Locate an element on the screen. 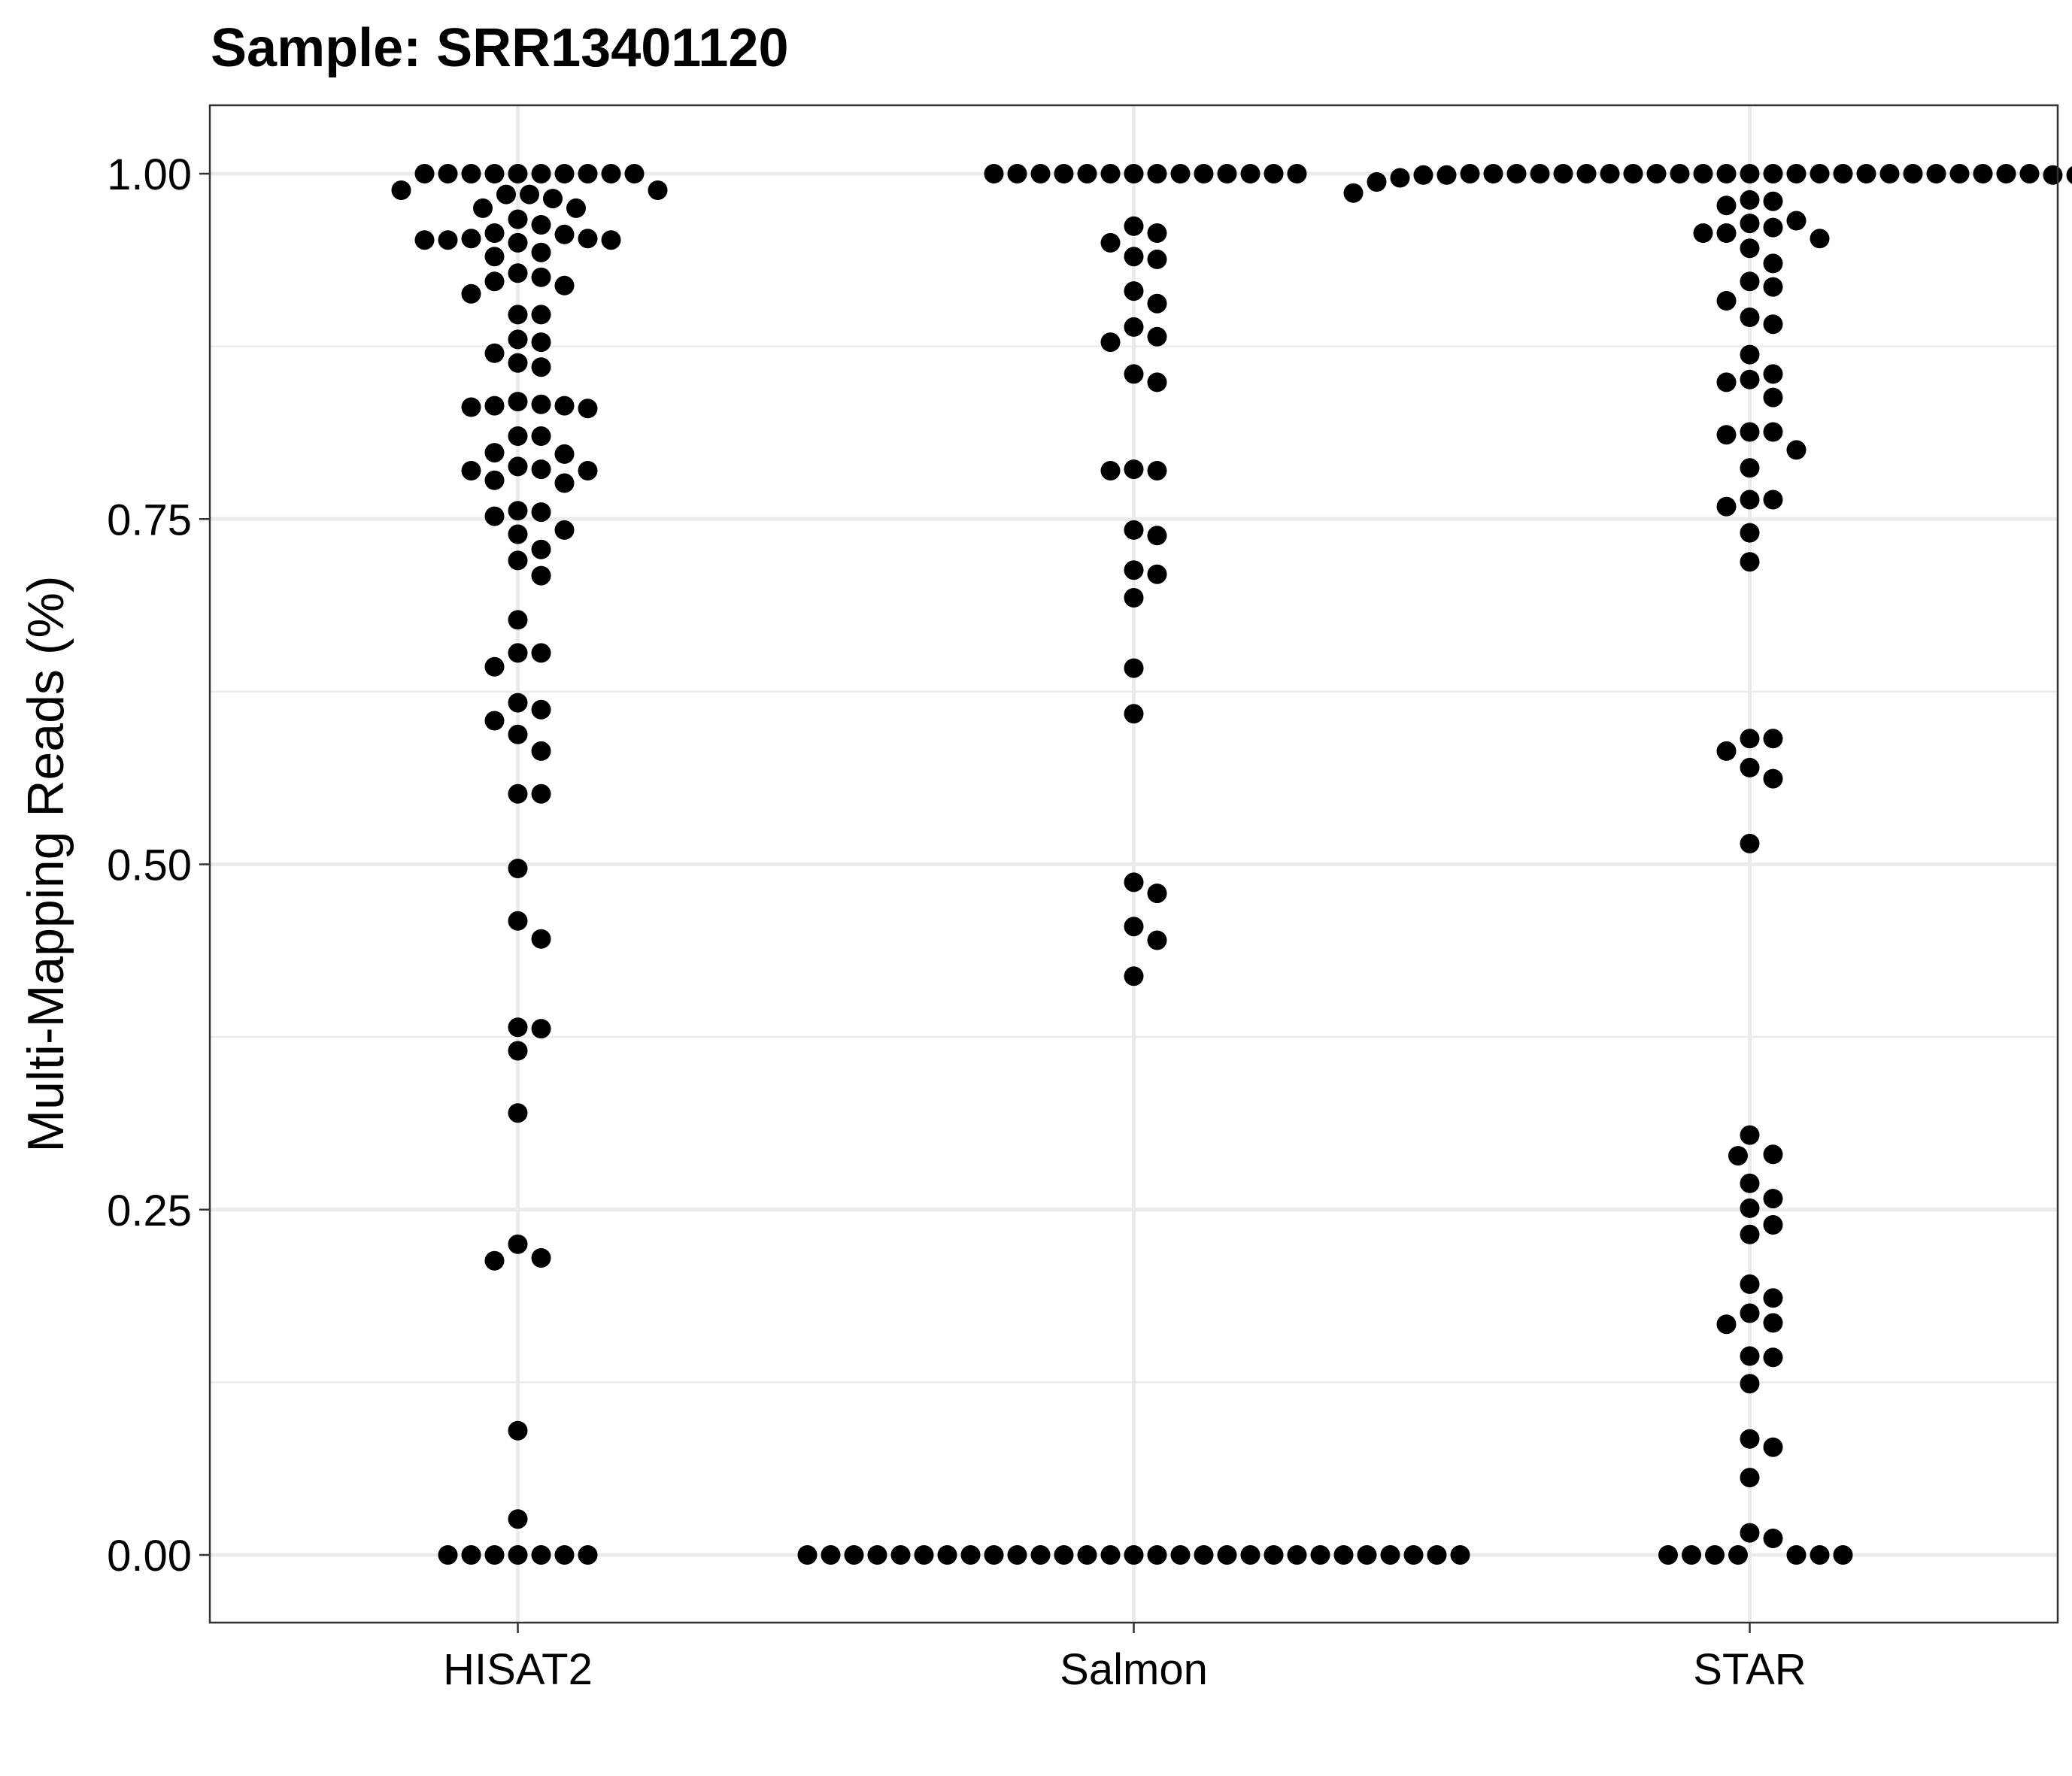  y-tick-label: 0.25 is located at coordinates (149, 1211).